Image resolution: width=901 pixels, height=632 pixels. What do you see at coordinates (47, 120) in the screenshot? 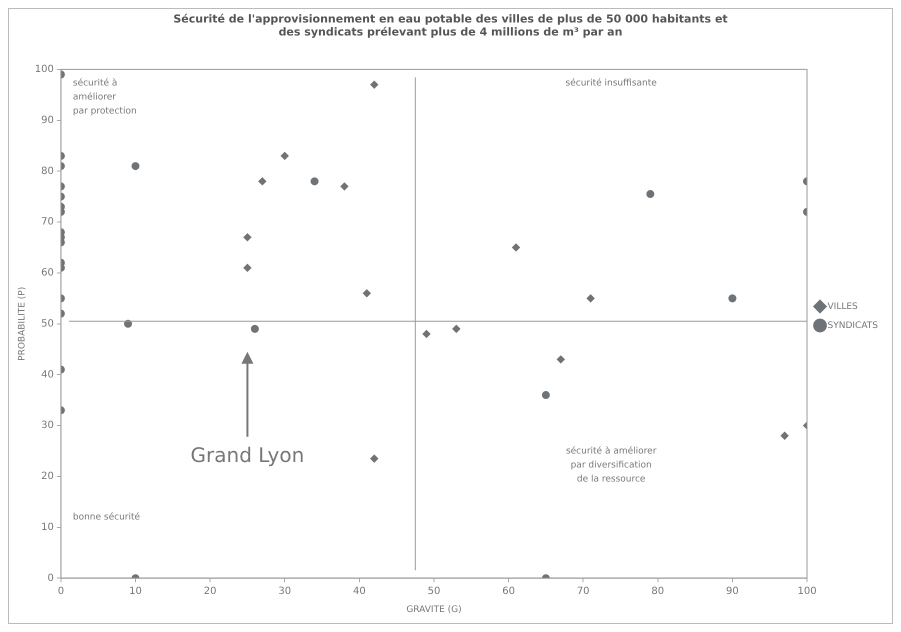
I see `y-tick-label: 90` at bounding box center [47, 120].